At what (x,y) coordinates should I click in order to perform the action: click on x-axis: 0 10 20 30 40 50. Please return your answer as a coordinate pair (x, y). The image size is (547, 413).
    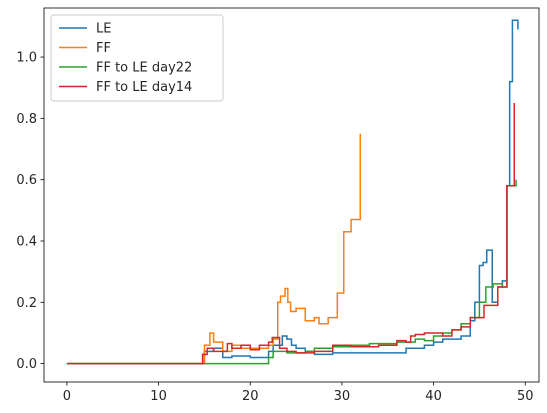
    Looking at the image, I should click on (298, 393).